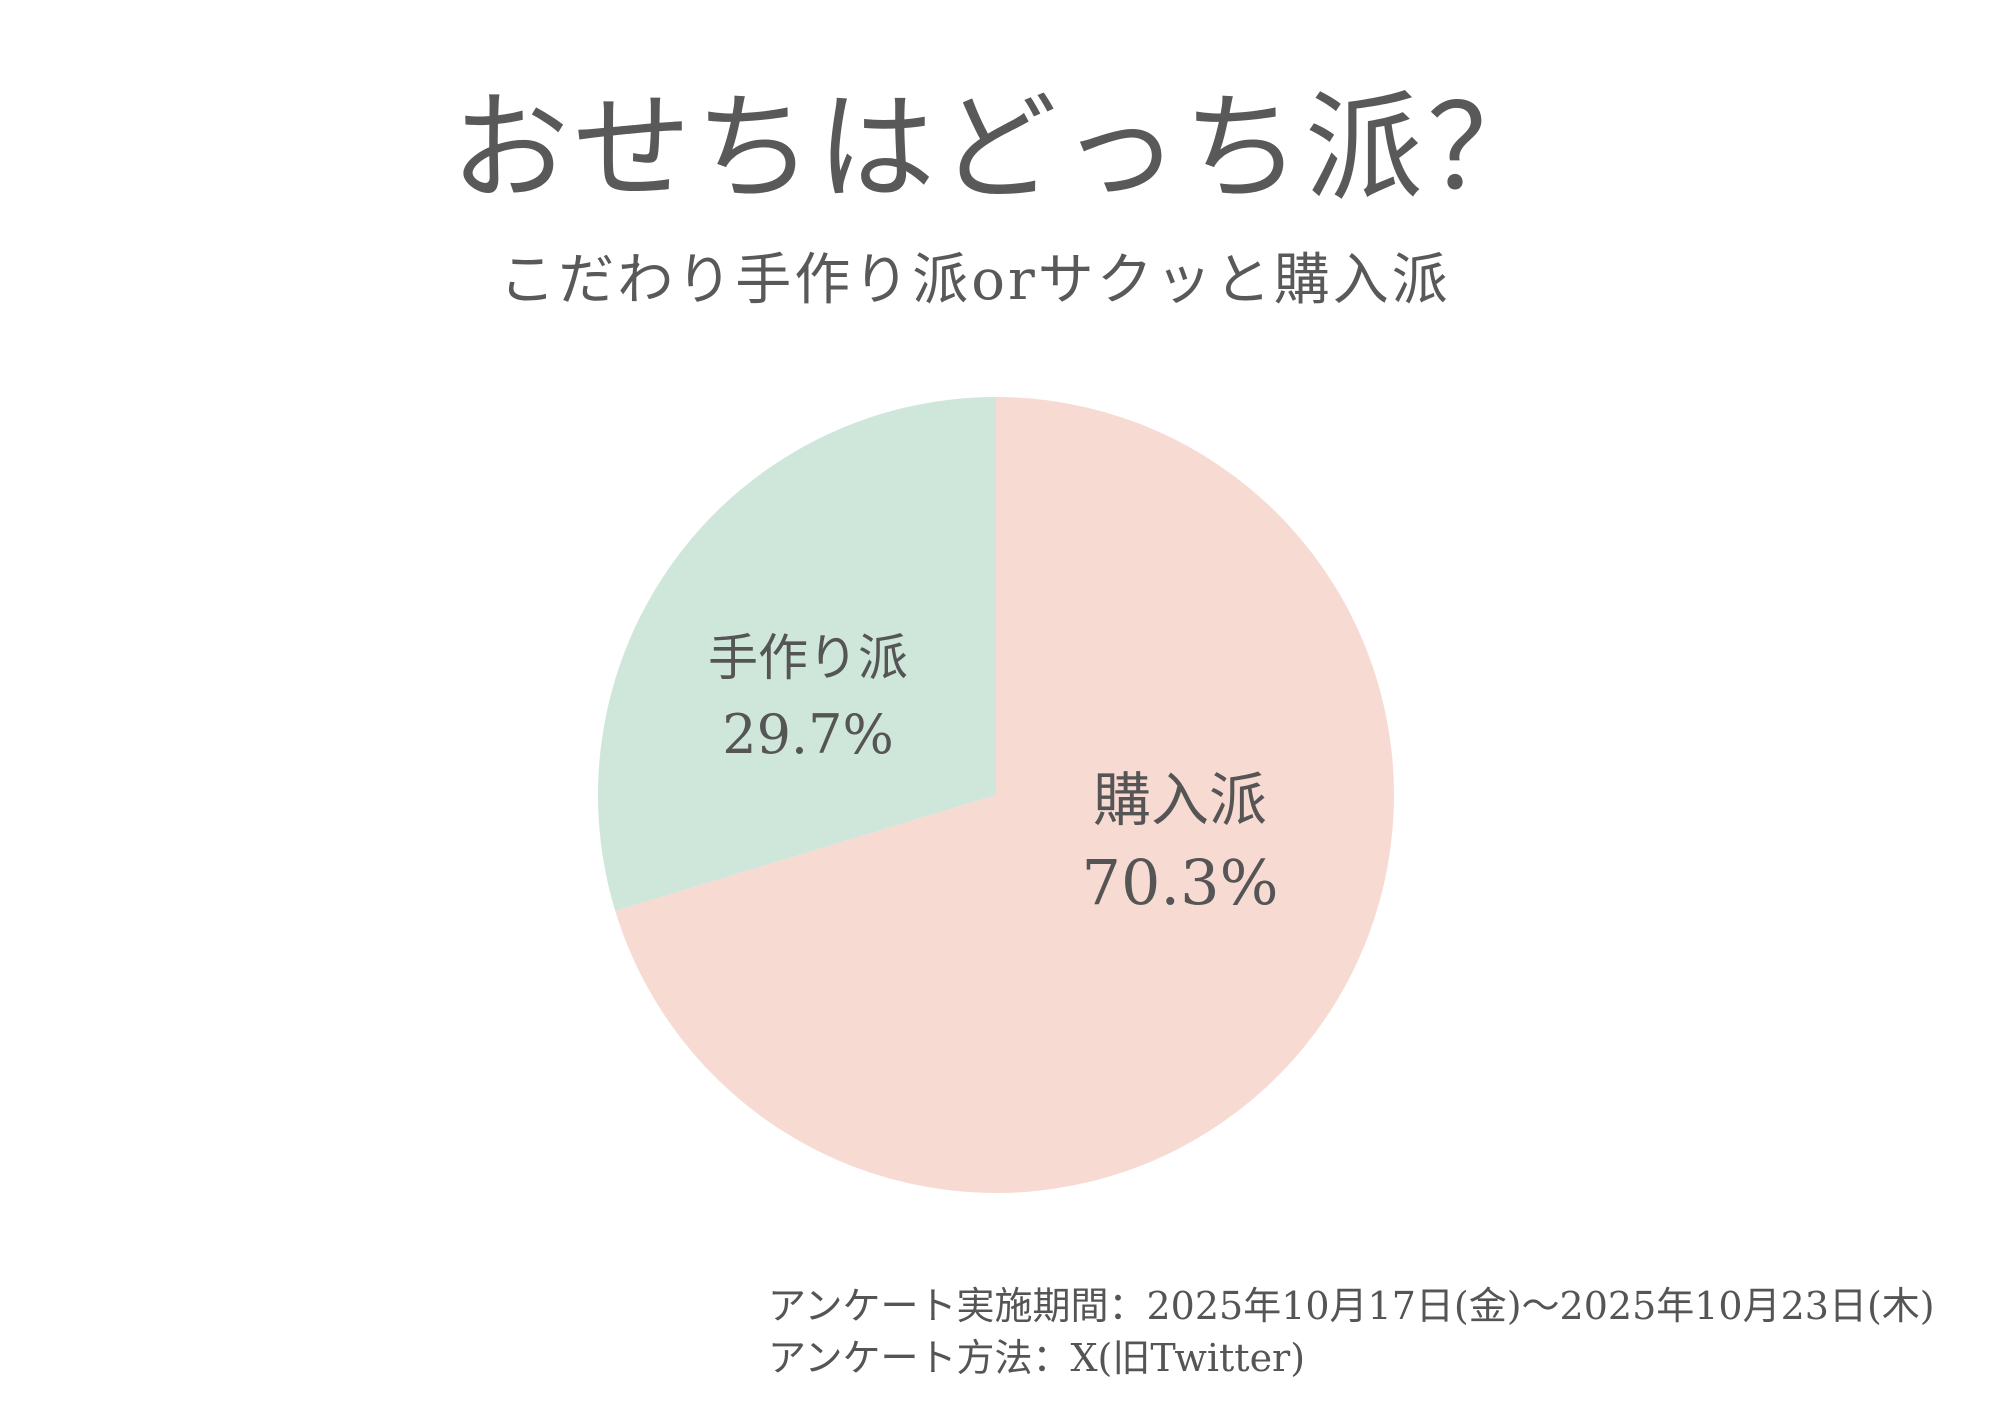  Describe the element at coordinates (1180, 800) in the screenshot. I see `slice-name-label: 購入派` at that location.